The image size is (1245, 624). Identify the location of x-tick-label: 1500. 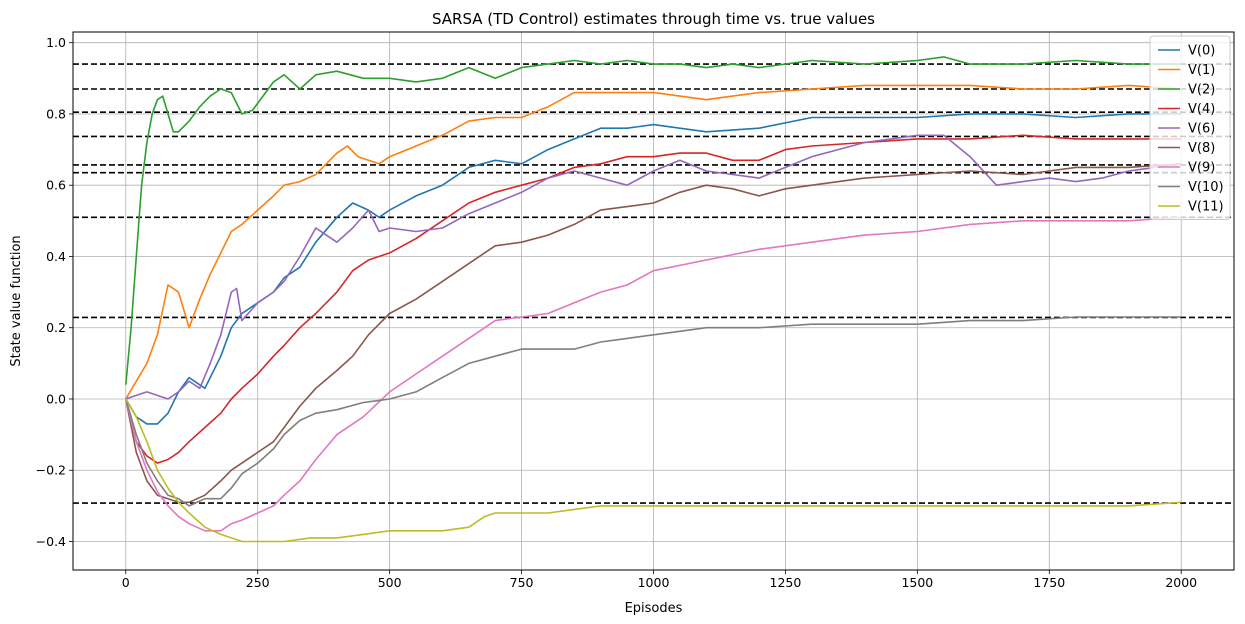
(917, 582).